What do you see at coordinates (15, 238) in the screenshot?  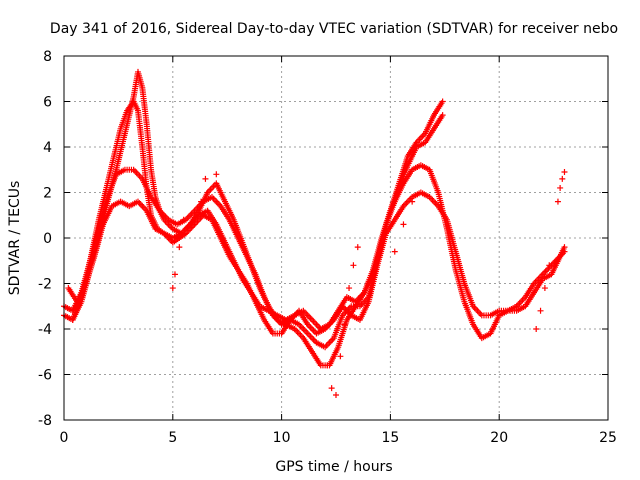 I see `y-axis-label: SDTVAR / TECUs` at bounding box center [15, 238].